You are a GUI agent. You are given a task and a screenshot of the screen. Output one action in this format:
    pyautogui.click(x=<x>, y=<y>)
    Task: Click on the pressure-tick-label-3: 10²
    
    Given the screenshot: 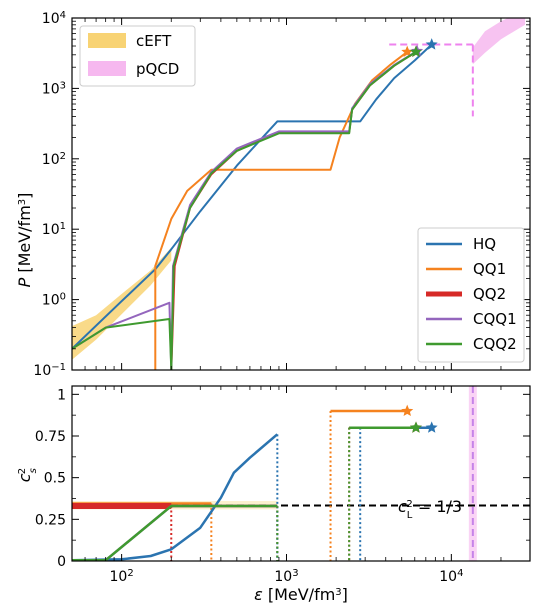 What is the action you would take?
    pyautogui.click(x=54, y=159)
    